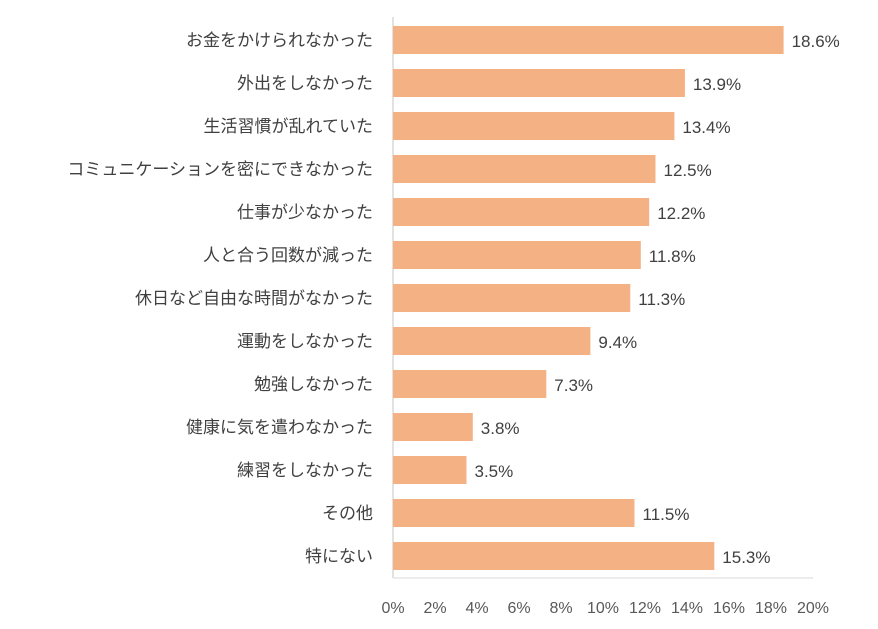  Describe the element at coordinates (672, 256) in the screenshot. I see `data-label: 11.8%` at that location.